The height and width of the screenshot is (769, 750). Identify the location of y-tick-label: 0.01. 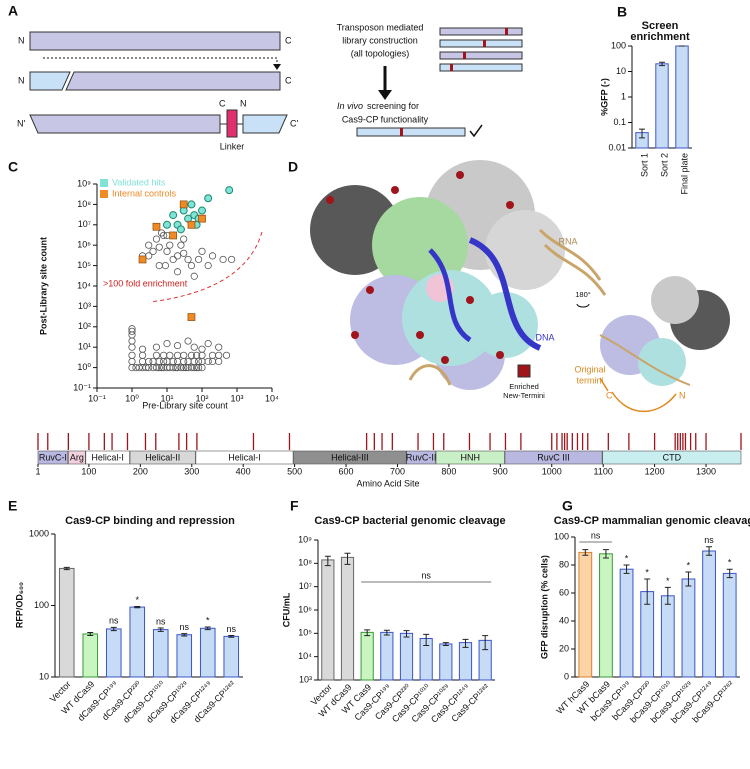
(617, 147).